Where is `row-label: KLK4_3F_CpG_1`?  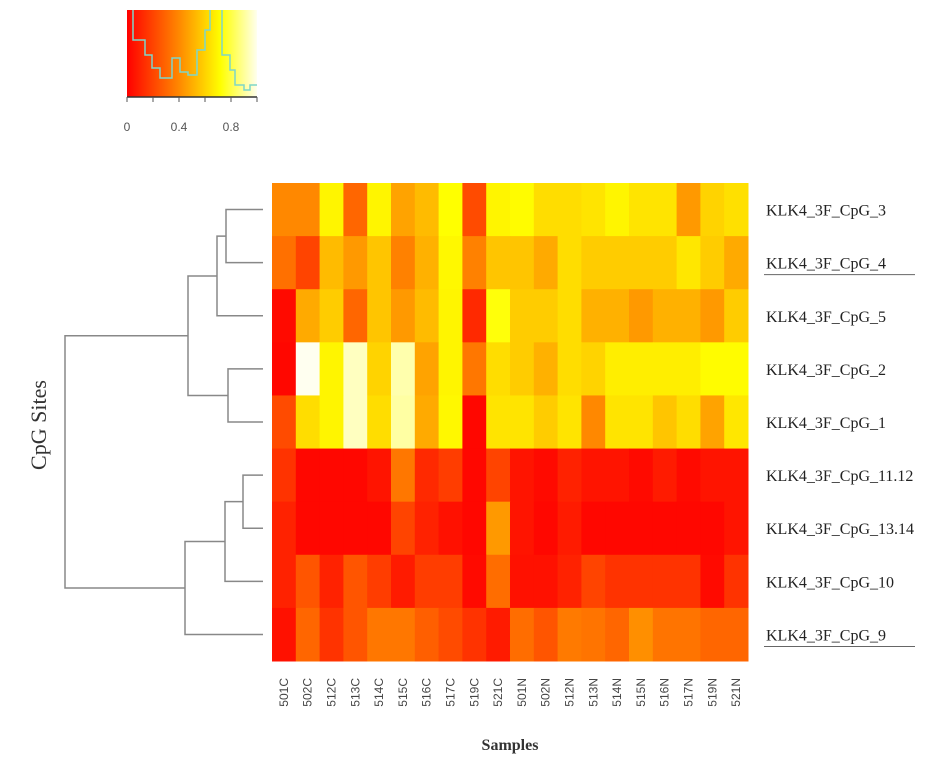 row-label: KLK4_3F_CpG_1 is located at coordinates (826, 423).